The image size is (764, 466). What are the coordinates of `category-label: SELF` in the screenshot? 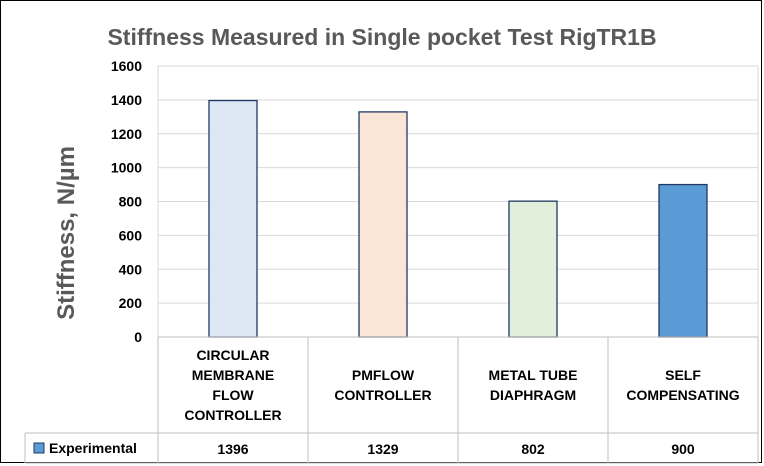 It's located at (683, 375).